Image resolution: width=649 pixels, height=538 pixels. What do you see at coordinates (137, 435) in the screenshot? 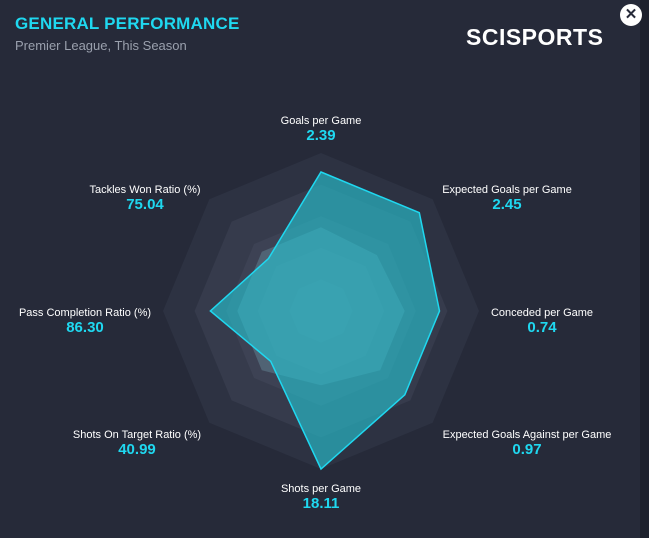
I see `axis-label-6: Shots On Target Ratio (%)` at bounding box center [137, 435].